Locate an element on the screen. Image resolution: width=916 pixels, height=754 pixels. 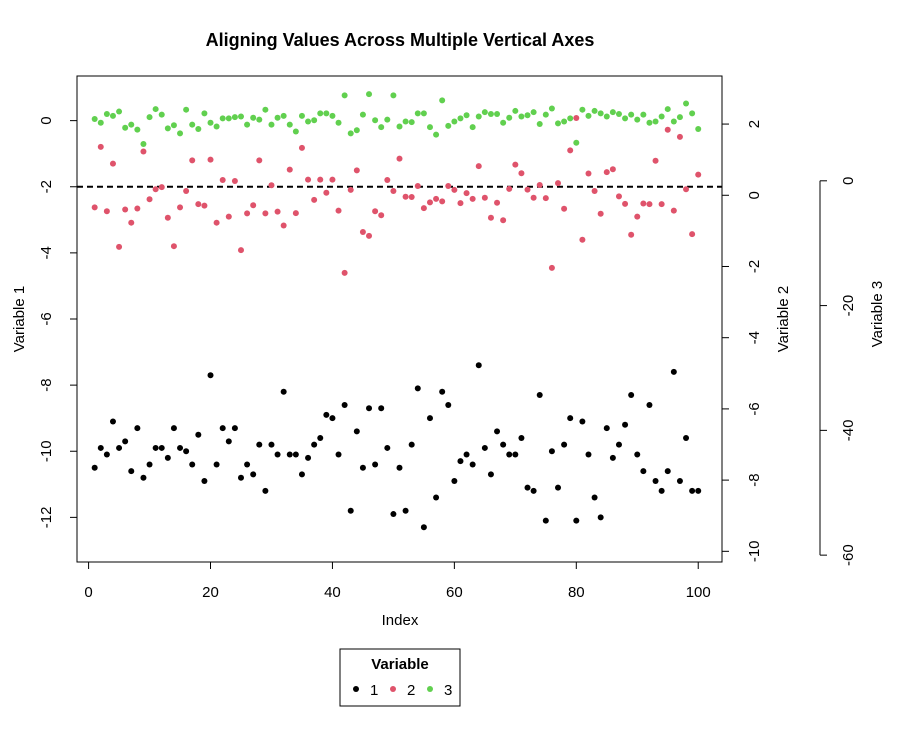
y-tick-label: -2 is located at coordinates (46, 186).